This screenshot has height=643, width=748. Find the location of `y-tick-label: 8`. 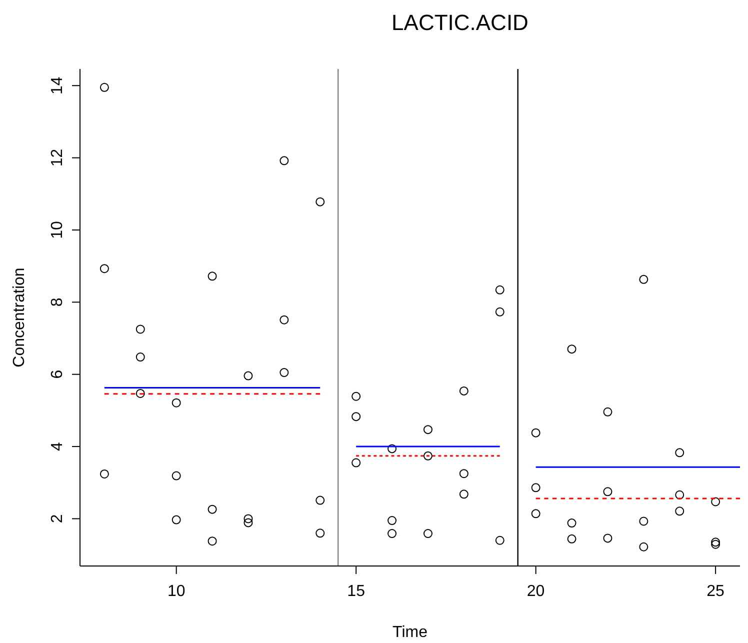

y-tick-label: 8 is located at coordinates (57, 302).